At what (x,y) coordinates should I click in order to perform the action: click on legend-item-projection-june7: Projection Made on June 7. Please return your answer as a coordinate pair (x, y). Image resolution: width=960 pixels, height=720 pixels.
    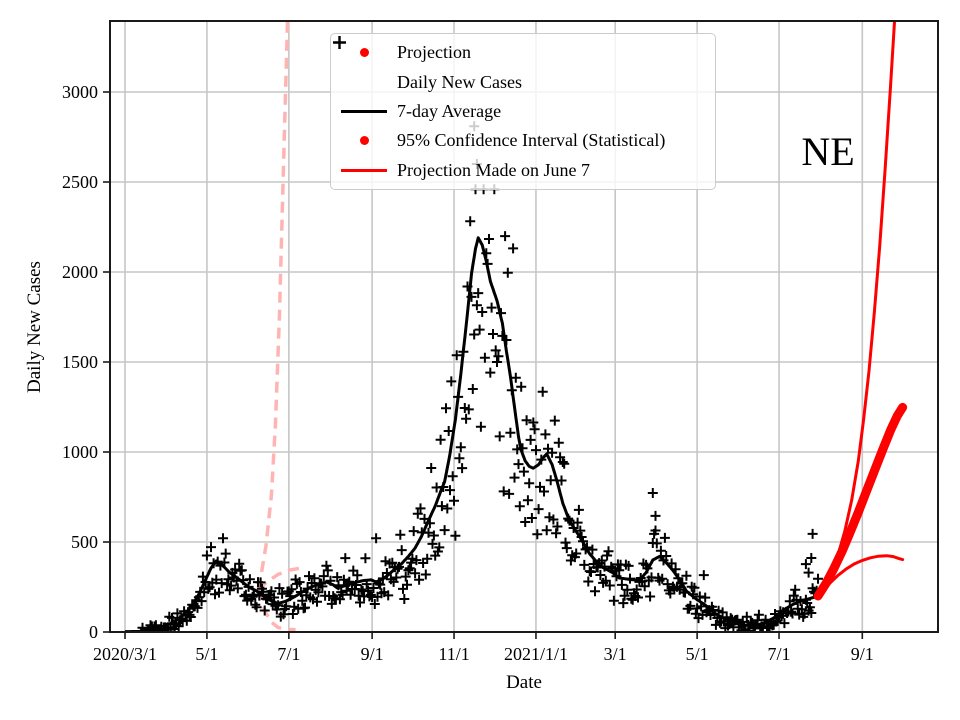
    Looking at the image, I should click on (523, 170).